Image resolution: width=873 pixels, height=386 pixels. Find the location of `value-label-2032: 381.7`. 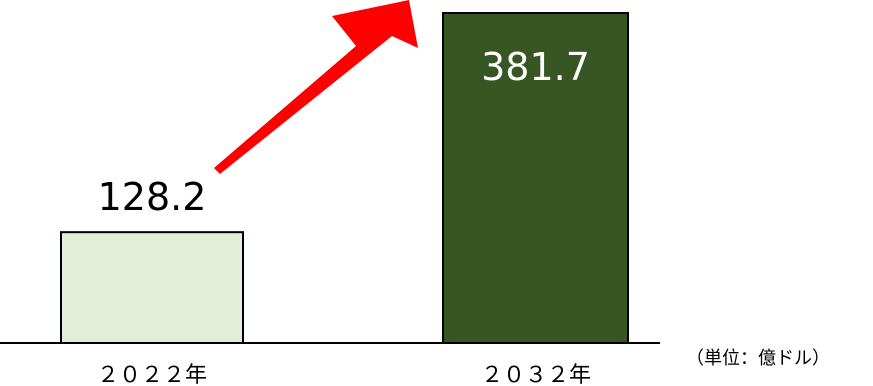

value-label-2032: 381.7 is located at coordinates (535, 67).